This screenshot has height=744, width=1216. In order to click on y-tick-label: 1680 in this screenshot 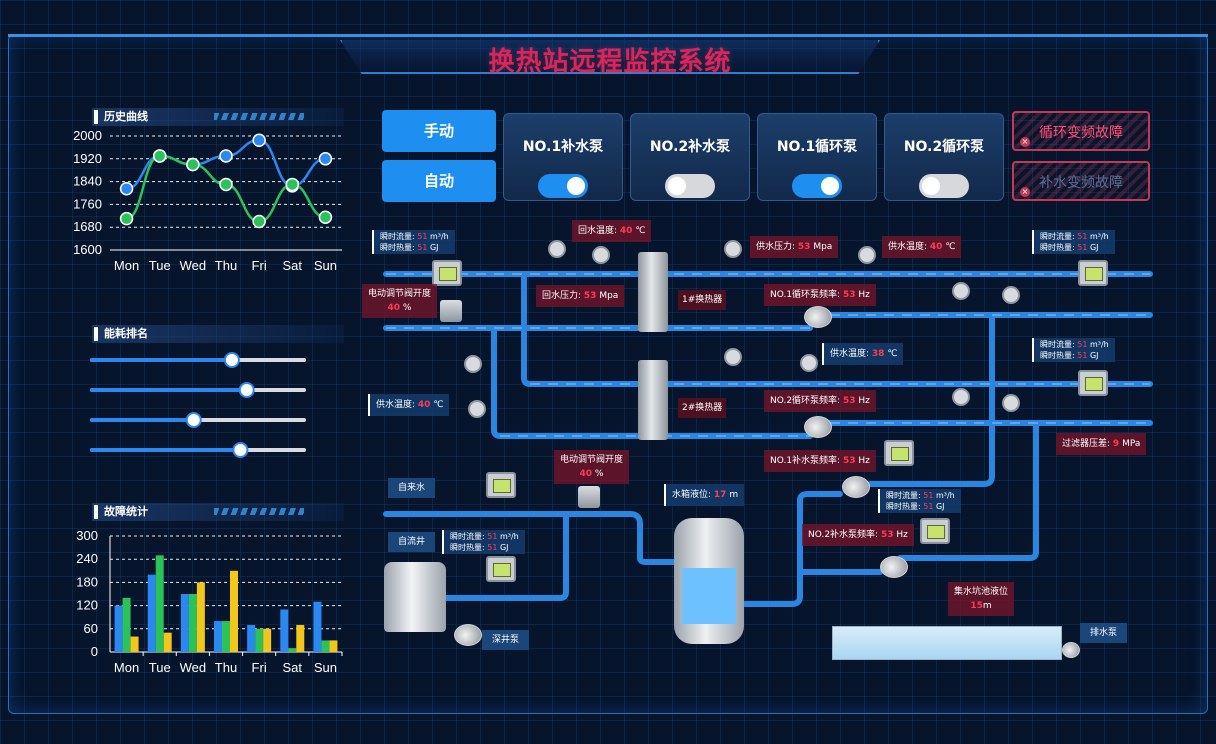, I will do `click(87, 226)`.